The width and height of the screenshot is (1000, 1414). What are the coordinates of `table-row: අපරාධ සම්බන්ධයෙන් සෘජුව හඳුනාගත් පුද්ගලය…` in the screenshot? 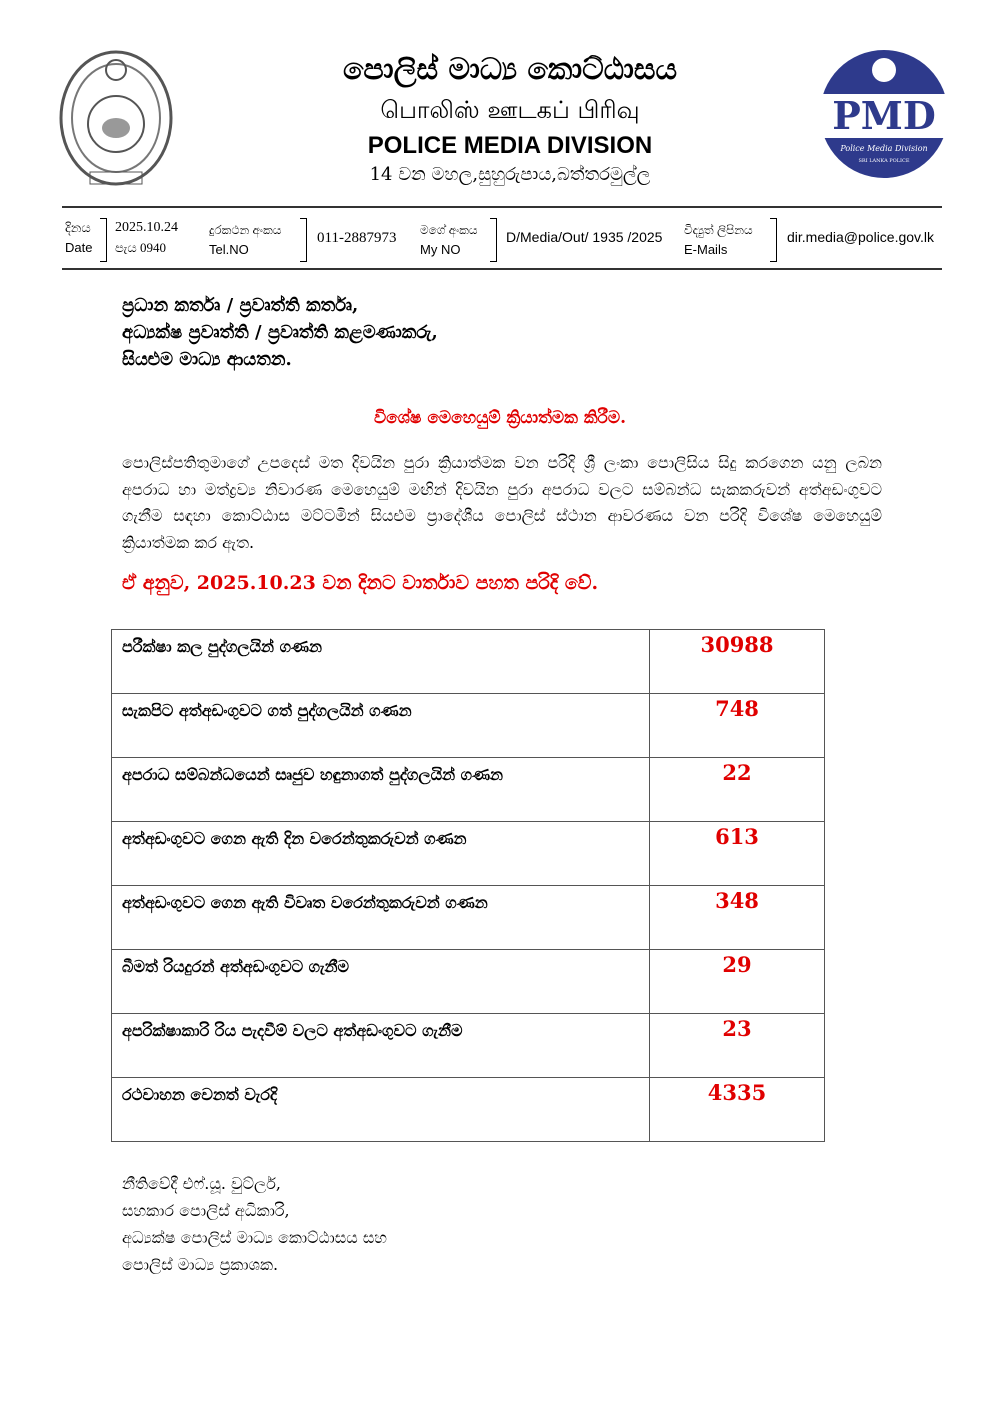 It's located at (468, 789).